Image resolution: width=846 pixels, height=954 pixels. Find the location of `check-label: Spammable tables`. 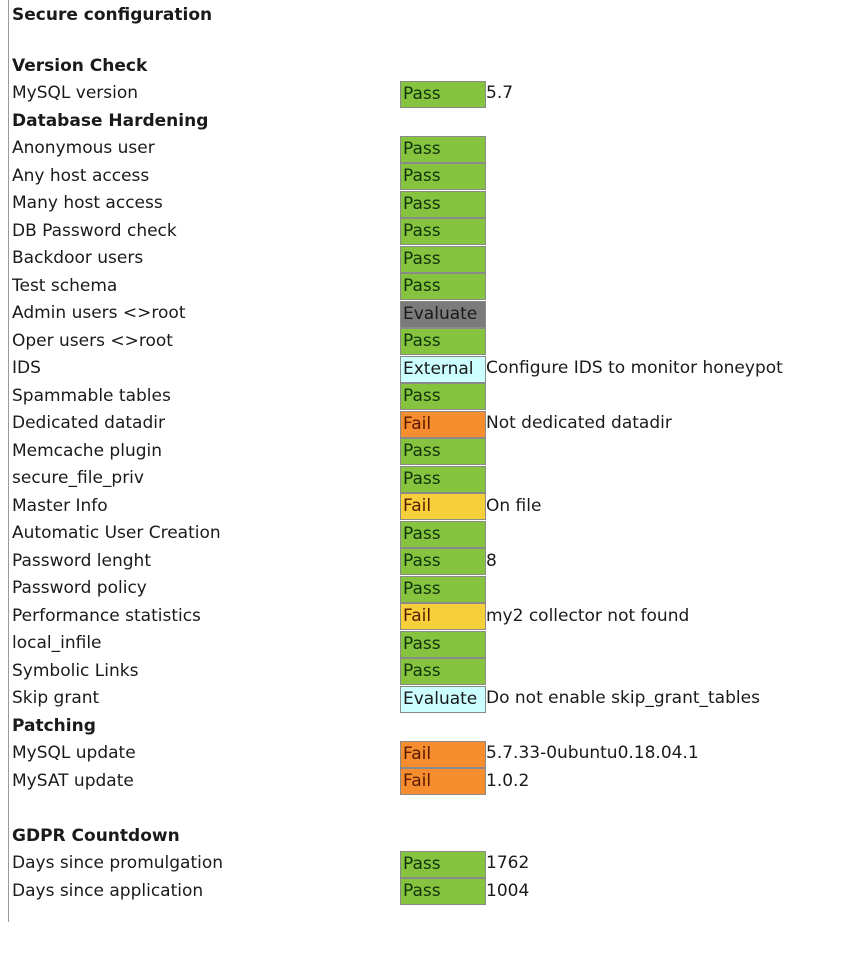

check-label: Spammable tables is located at coordinates (91, 395).